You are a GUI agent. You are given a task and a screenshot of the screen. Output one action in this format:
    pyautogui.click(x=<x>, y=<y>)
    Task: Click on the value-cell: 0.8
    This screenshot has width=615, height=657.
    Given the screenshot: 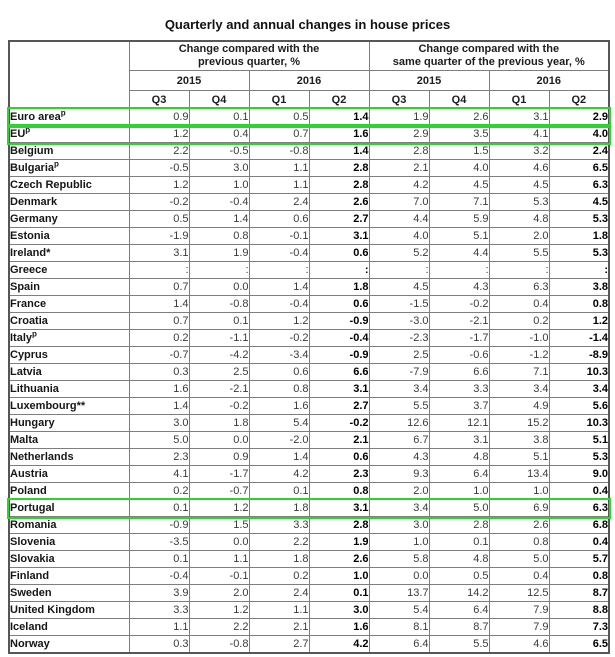 What is the action you would take?
    pyautogui.click(x=579, y=576)
    